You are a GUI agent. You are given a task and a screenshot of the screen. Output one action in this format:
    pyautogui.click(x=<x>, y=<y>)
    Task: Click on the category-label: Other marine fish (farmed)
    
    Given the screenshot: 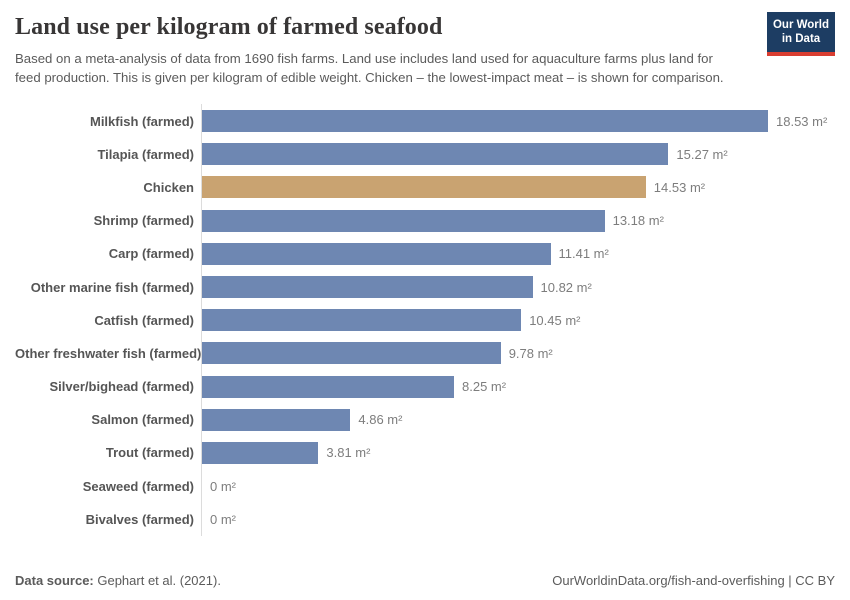 What is the action you would take?
    pyautogui.click(x=112, y=287)
    